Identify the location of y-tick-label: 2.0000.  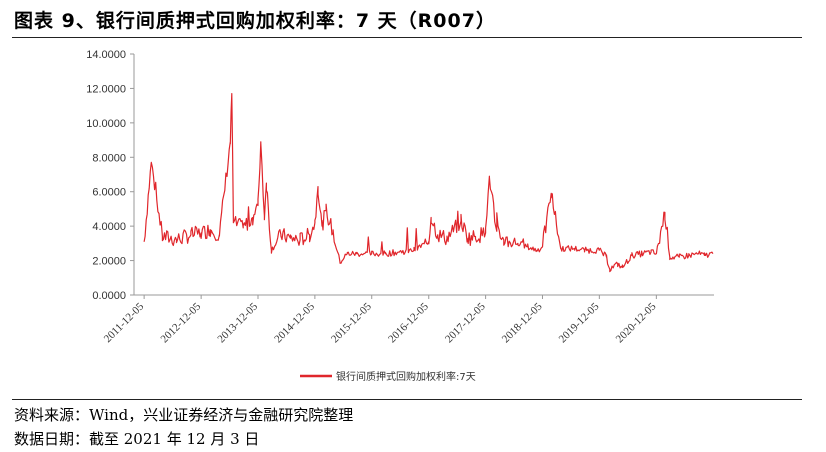
(109, 262).